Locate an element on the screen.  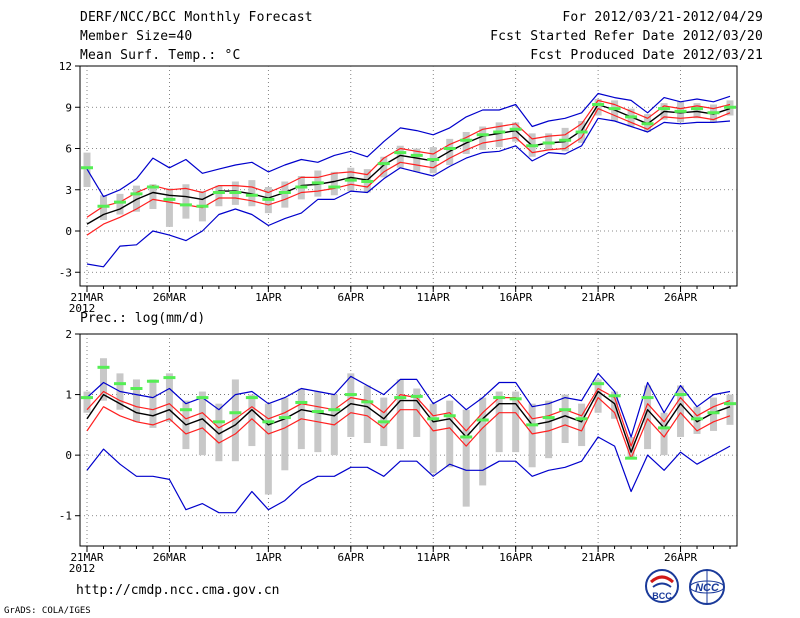
variable-label: Mean Surf. Temp.: °C is located at coordinates (160, 55).